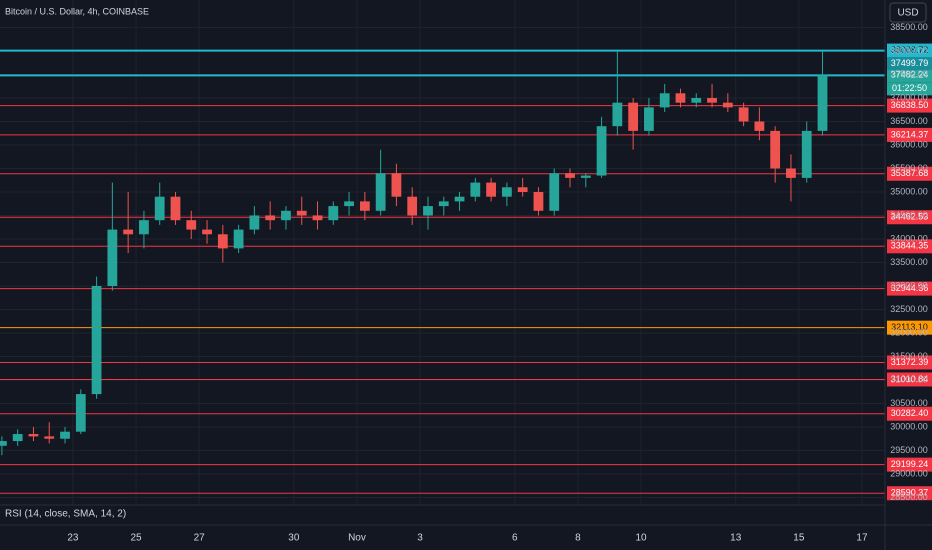  What do you see at coordinates (736, 538) in the screenshot?
I see `x-tick-label: 13` at bounding box center [736, 538].